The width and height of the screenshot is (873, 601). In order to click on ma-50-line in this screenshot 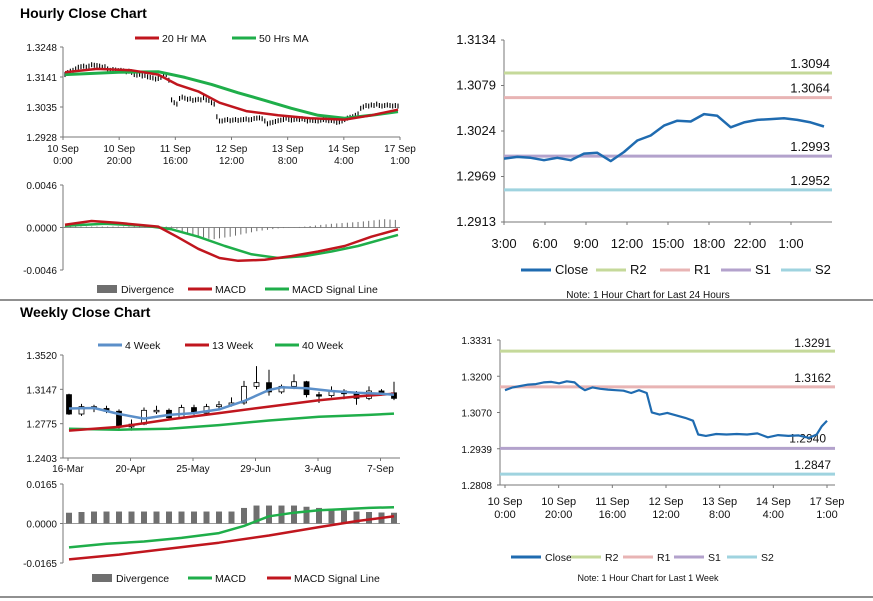, I will do `click(231, 95)`.